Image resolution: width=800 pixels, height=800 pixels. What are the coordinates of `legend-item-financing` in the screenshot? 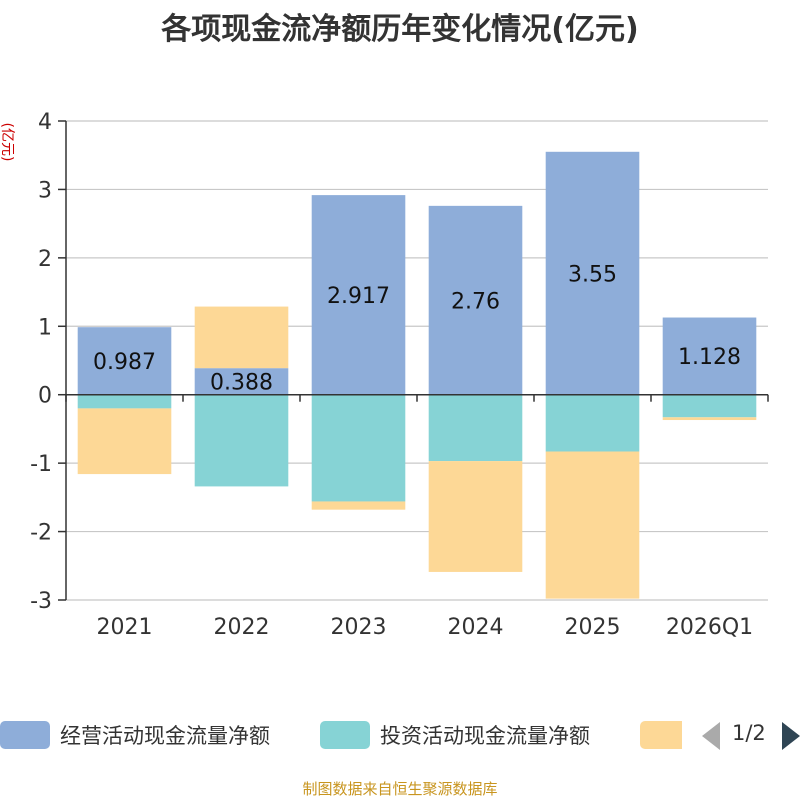 It's located at (662, 736).